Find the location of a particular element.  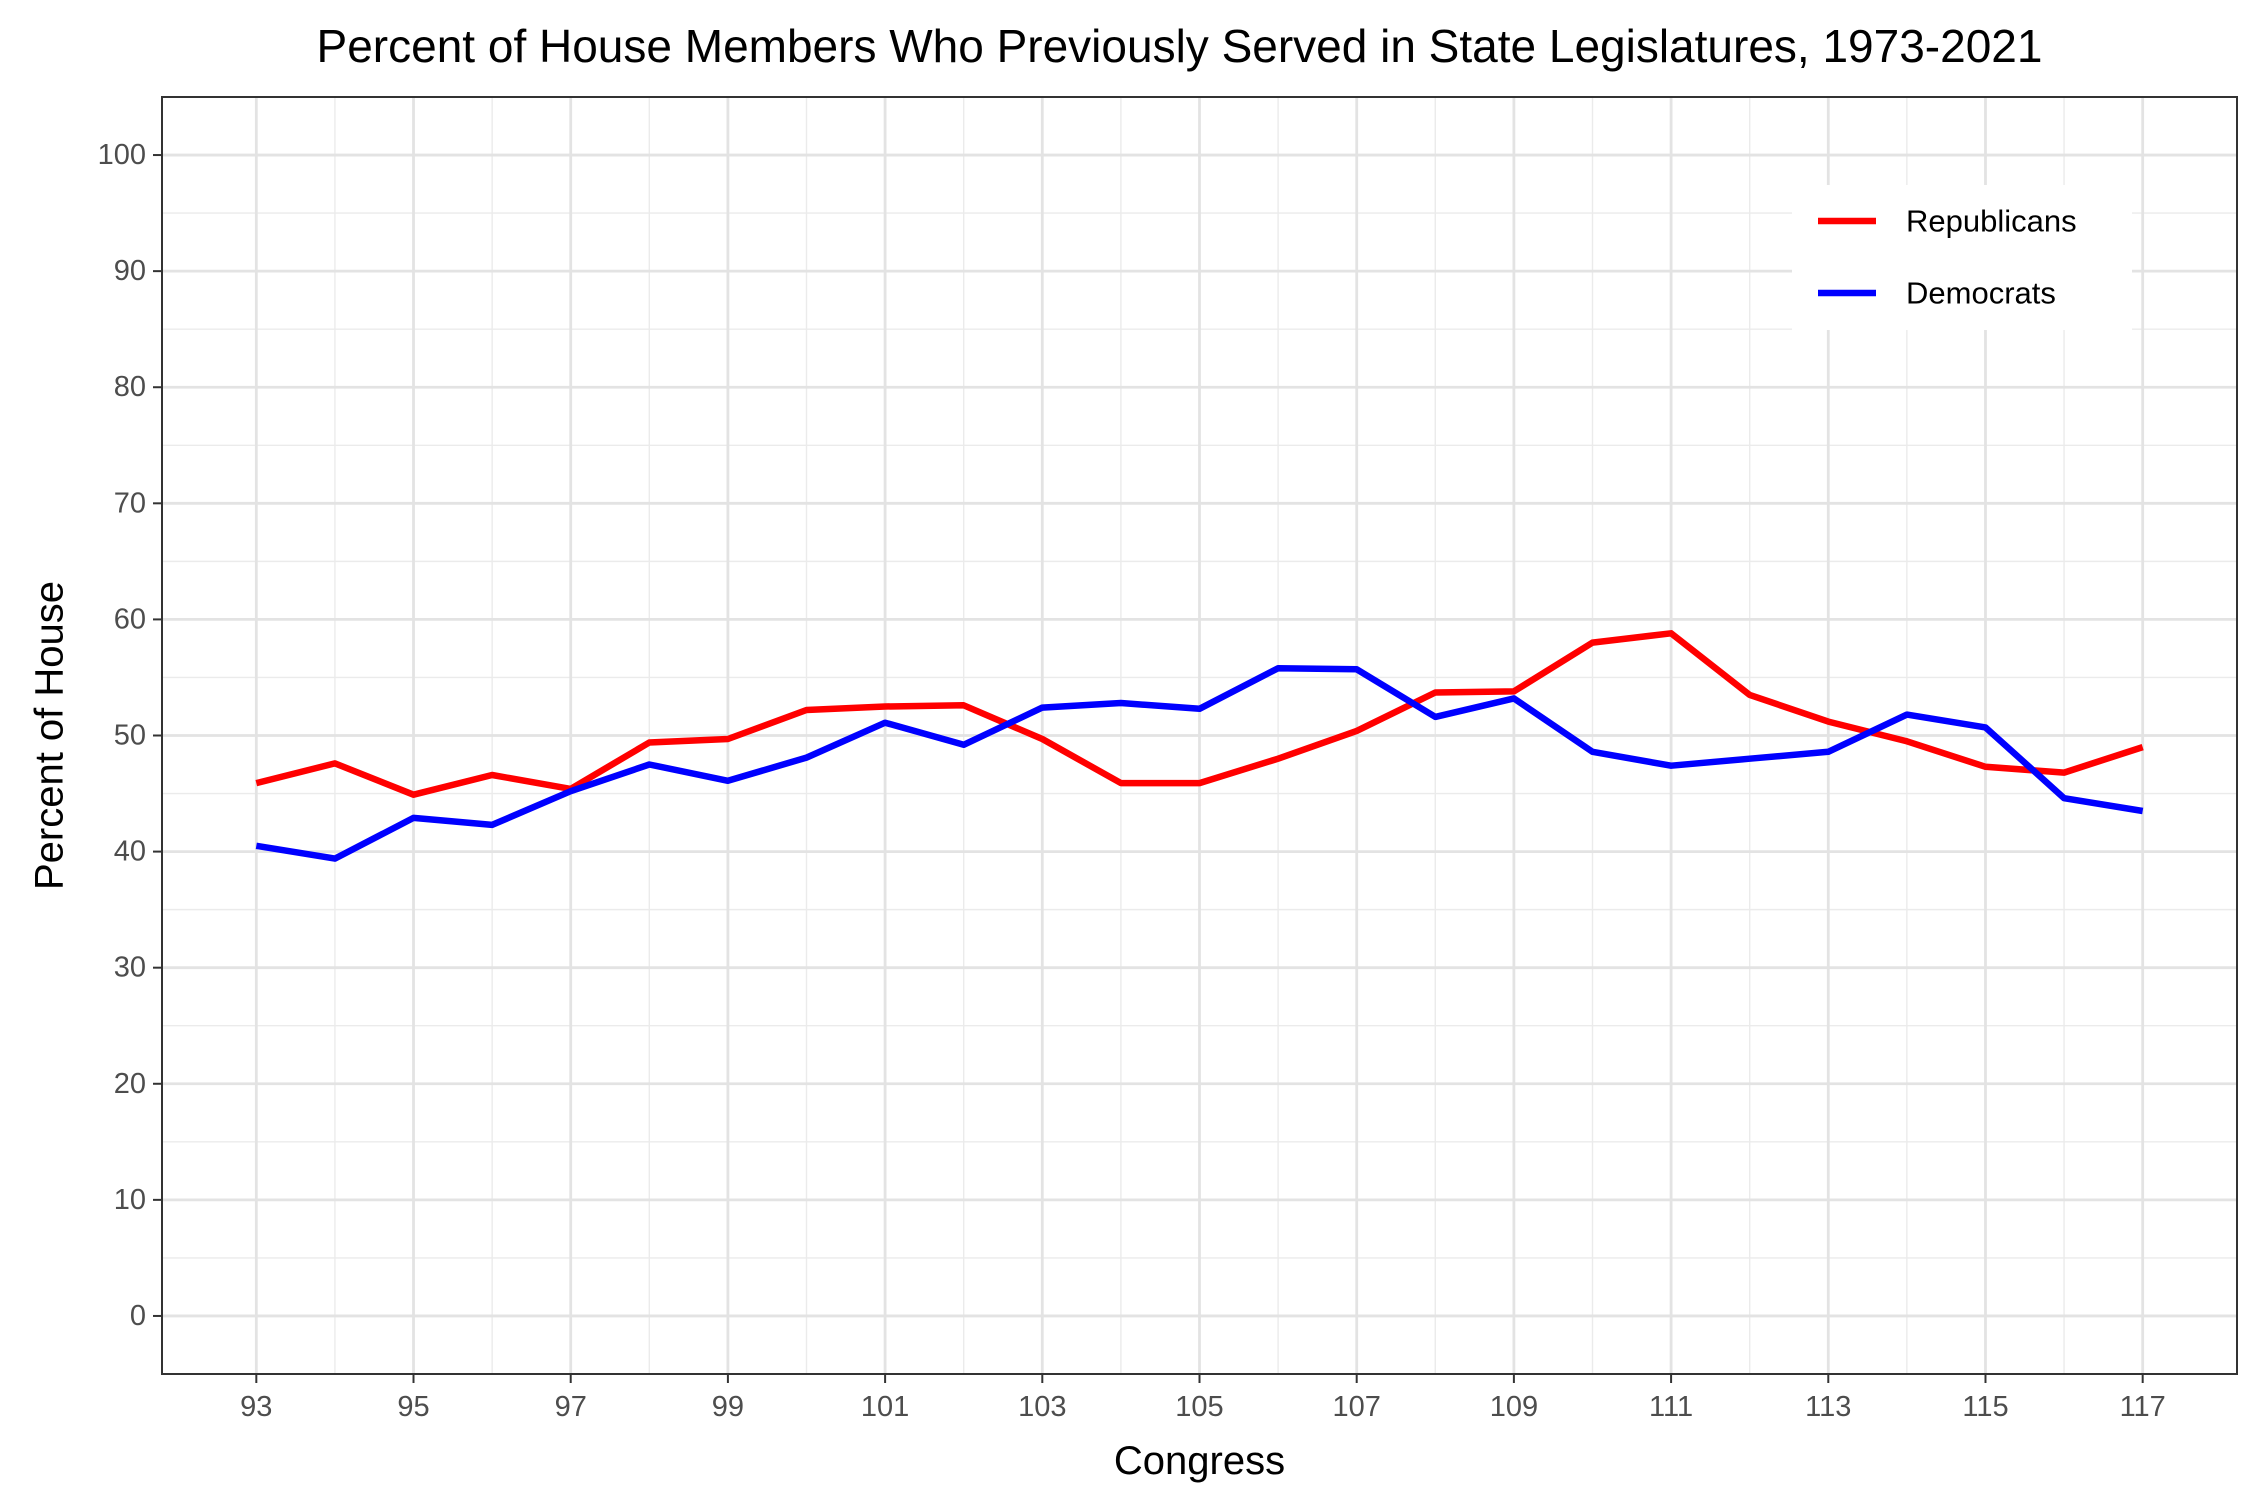

y-tick-label: 20 is located at coordinates (130, 1084).